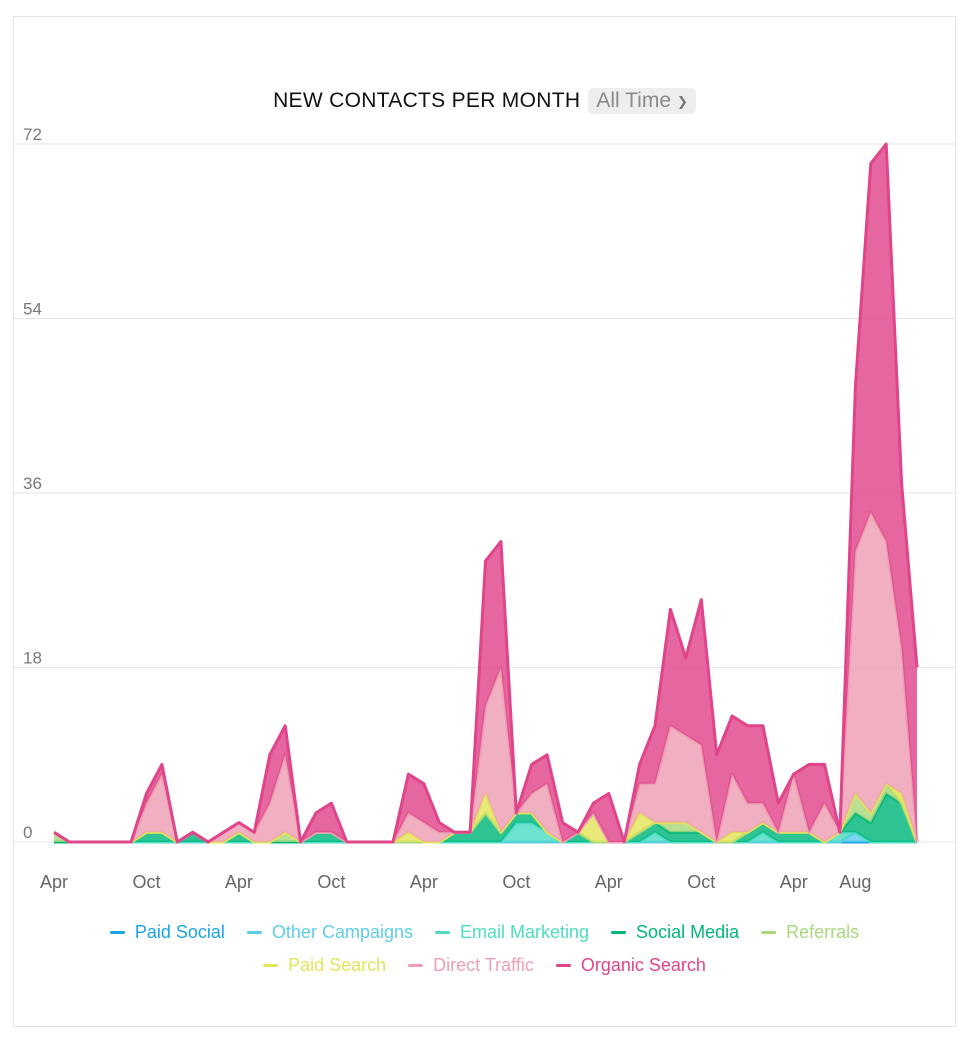  What do you see at coordinates (855, 882) in the screenshot?
I see `x-tick-label: Aug` at bounding box center [855, 882].